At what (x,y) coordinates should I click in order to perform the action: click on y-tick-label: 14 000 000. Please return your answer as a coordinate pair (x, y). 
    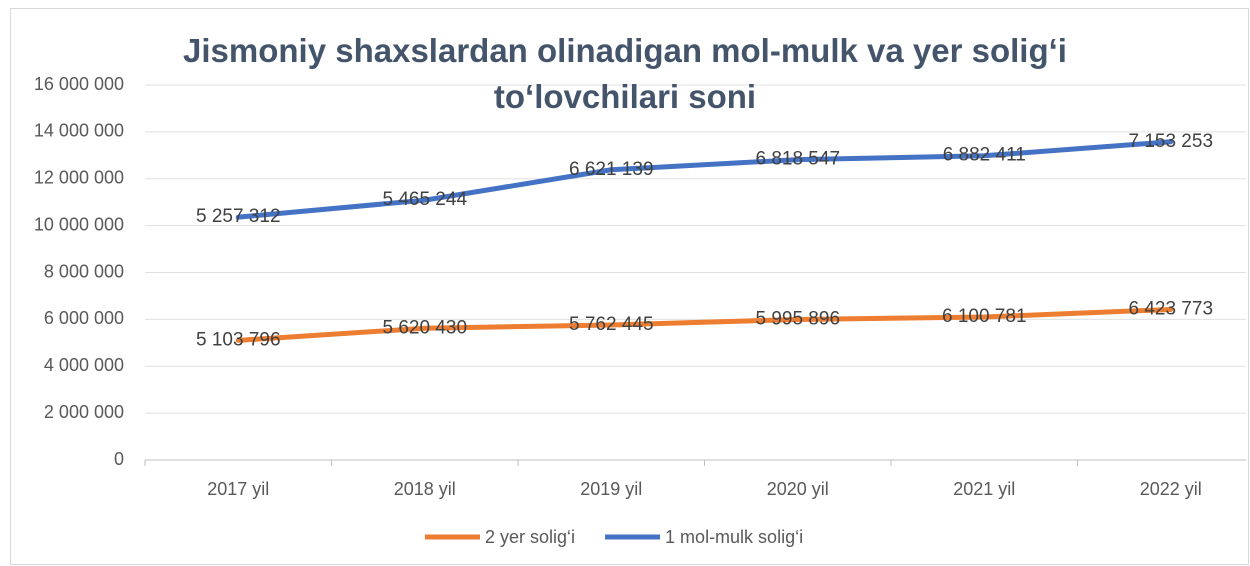
    Looking at the image, I should click on (79, 131).